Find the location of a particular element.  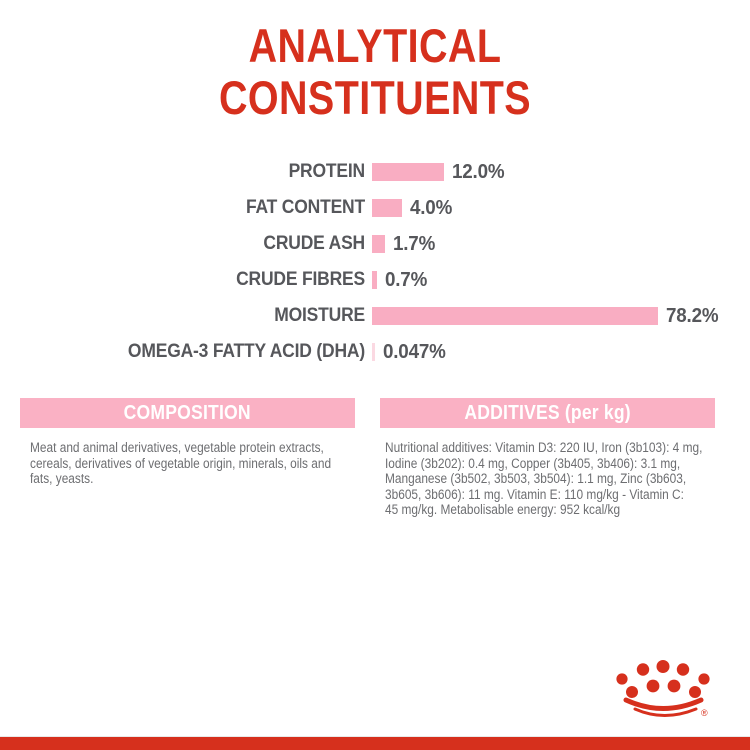

row-label: OMEGA-3 FATTY ACID (DHA) is located at coordinates (246, 351).